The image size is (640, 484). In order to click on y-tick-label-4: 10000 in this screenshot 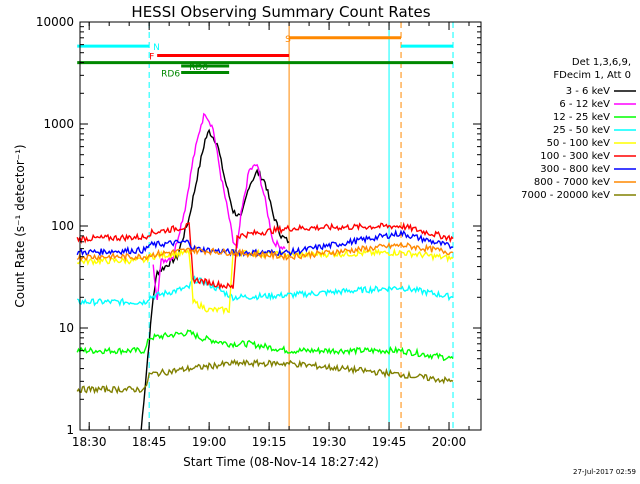, I will do `click(55, 22)`.